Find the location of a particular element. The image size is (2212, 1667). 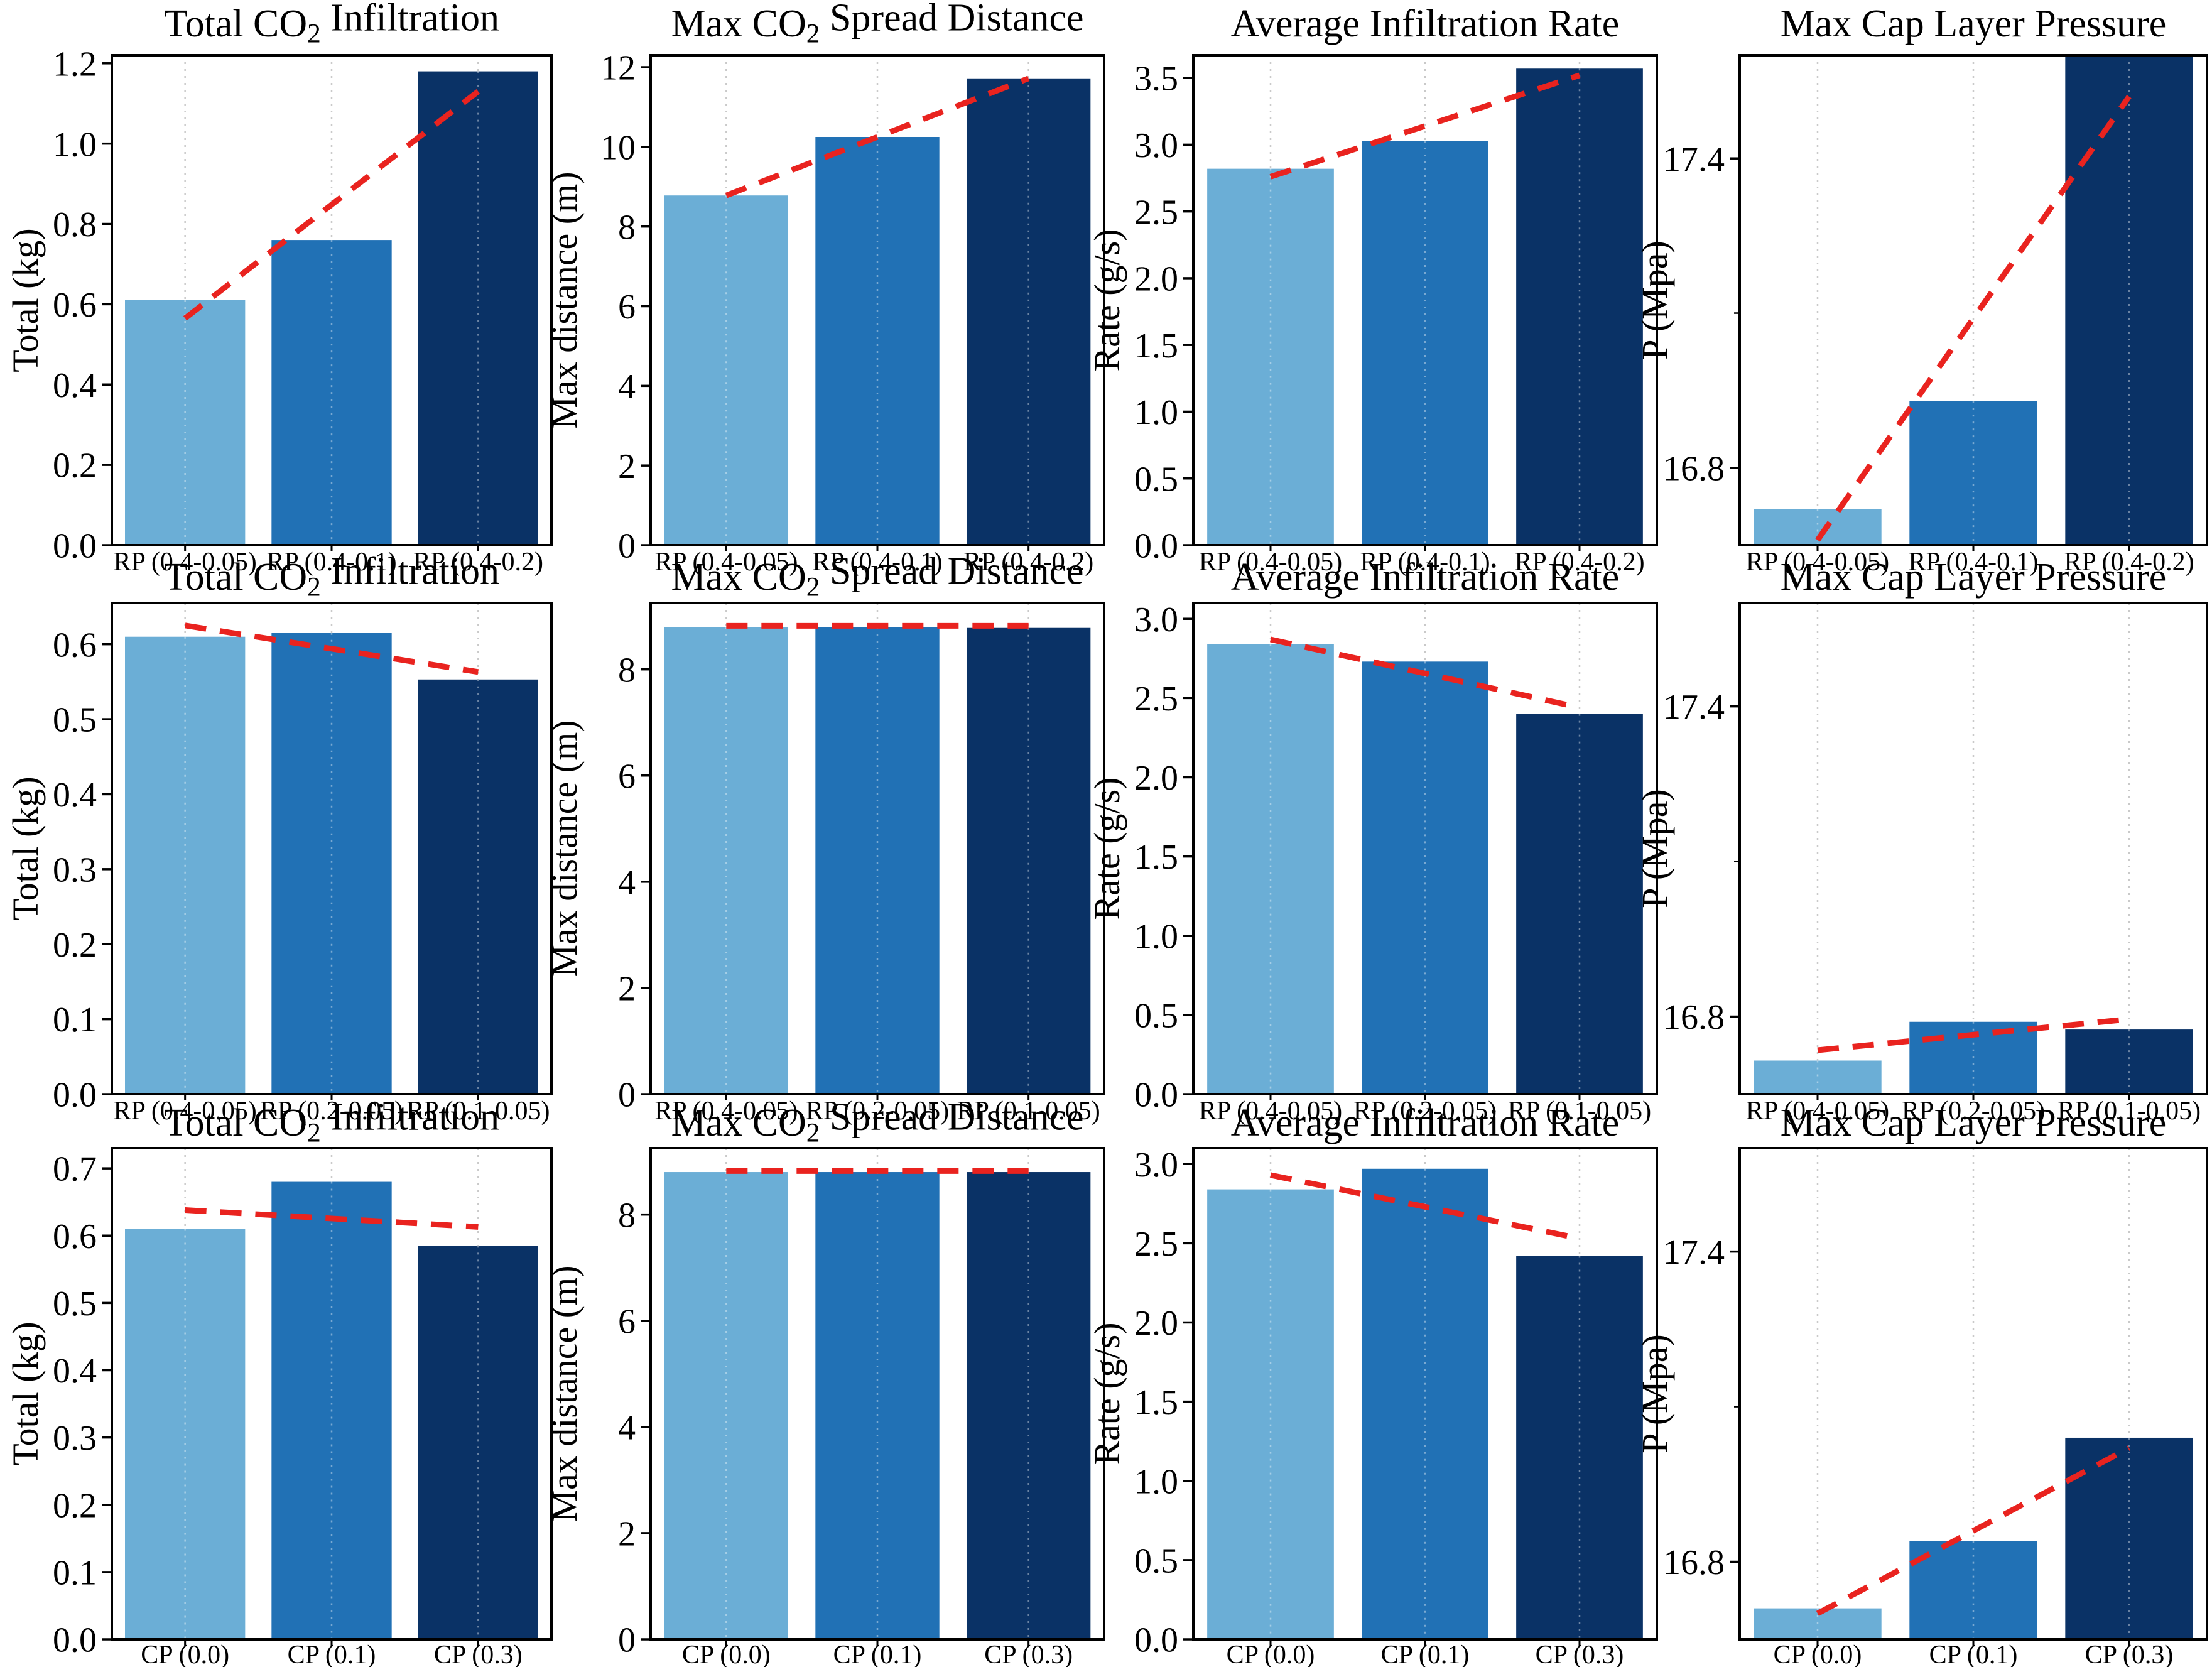

y-tick-label: 2 is located at coordinates (627, 466).